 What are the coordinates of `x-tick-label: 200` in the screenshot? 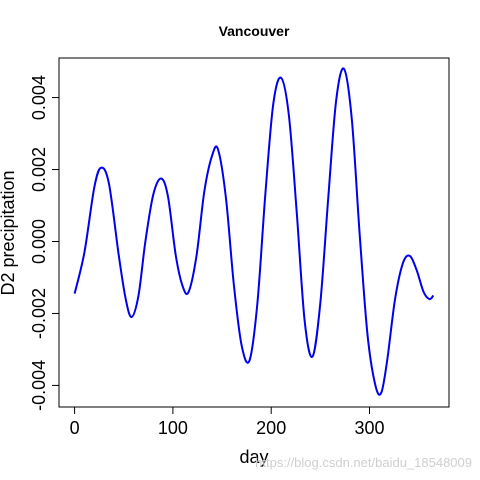 It's located at (271, 428).